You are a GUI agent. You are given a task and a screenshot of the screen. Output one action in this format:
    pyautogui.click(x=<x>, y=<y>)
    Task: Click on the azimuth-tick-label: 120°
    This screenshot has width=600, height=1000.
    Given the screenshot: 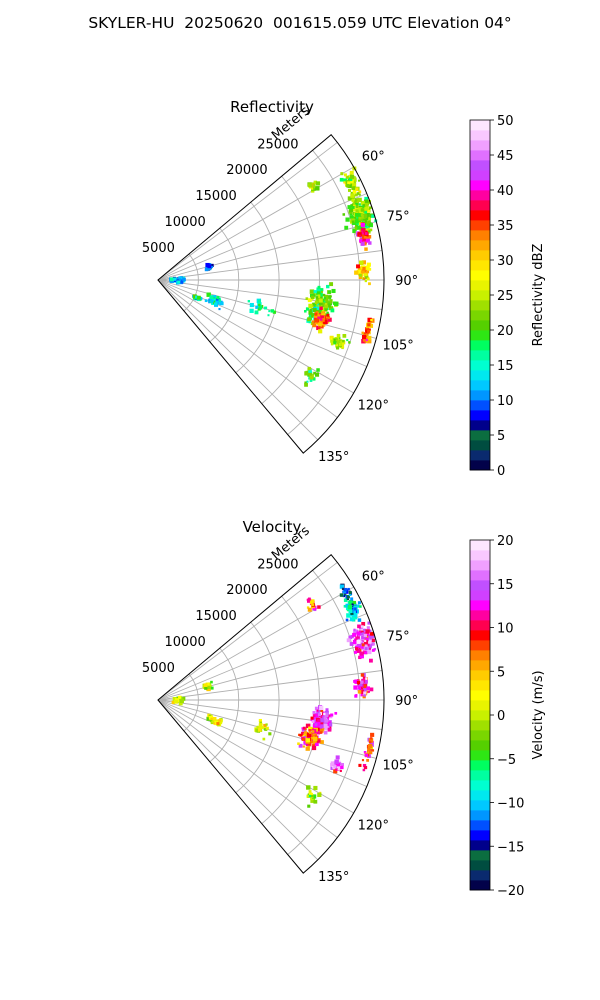 What is the action you would take?
    pyautogui.click(x=373, y=405)
    